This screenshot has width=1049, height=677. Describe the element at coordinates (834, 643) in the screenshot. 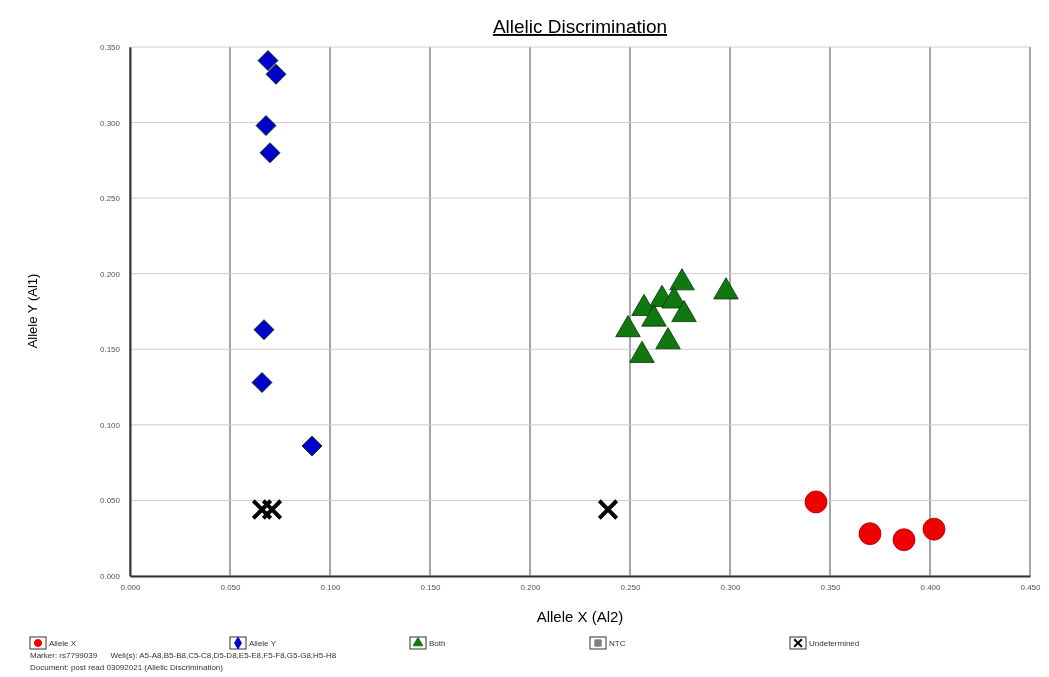

I see `legend-label: Undetermined` at that location.